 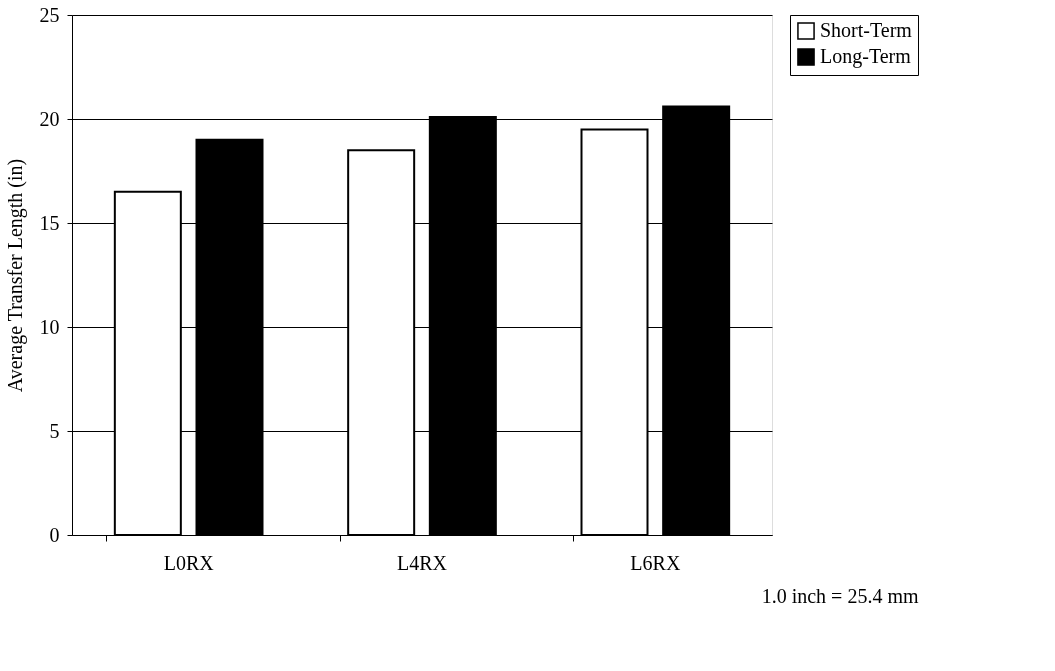 What do you see at coordinates (49, 222) in the screenshot?
I see `y-tick-label: 15` at bounding box center [49, 222].